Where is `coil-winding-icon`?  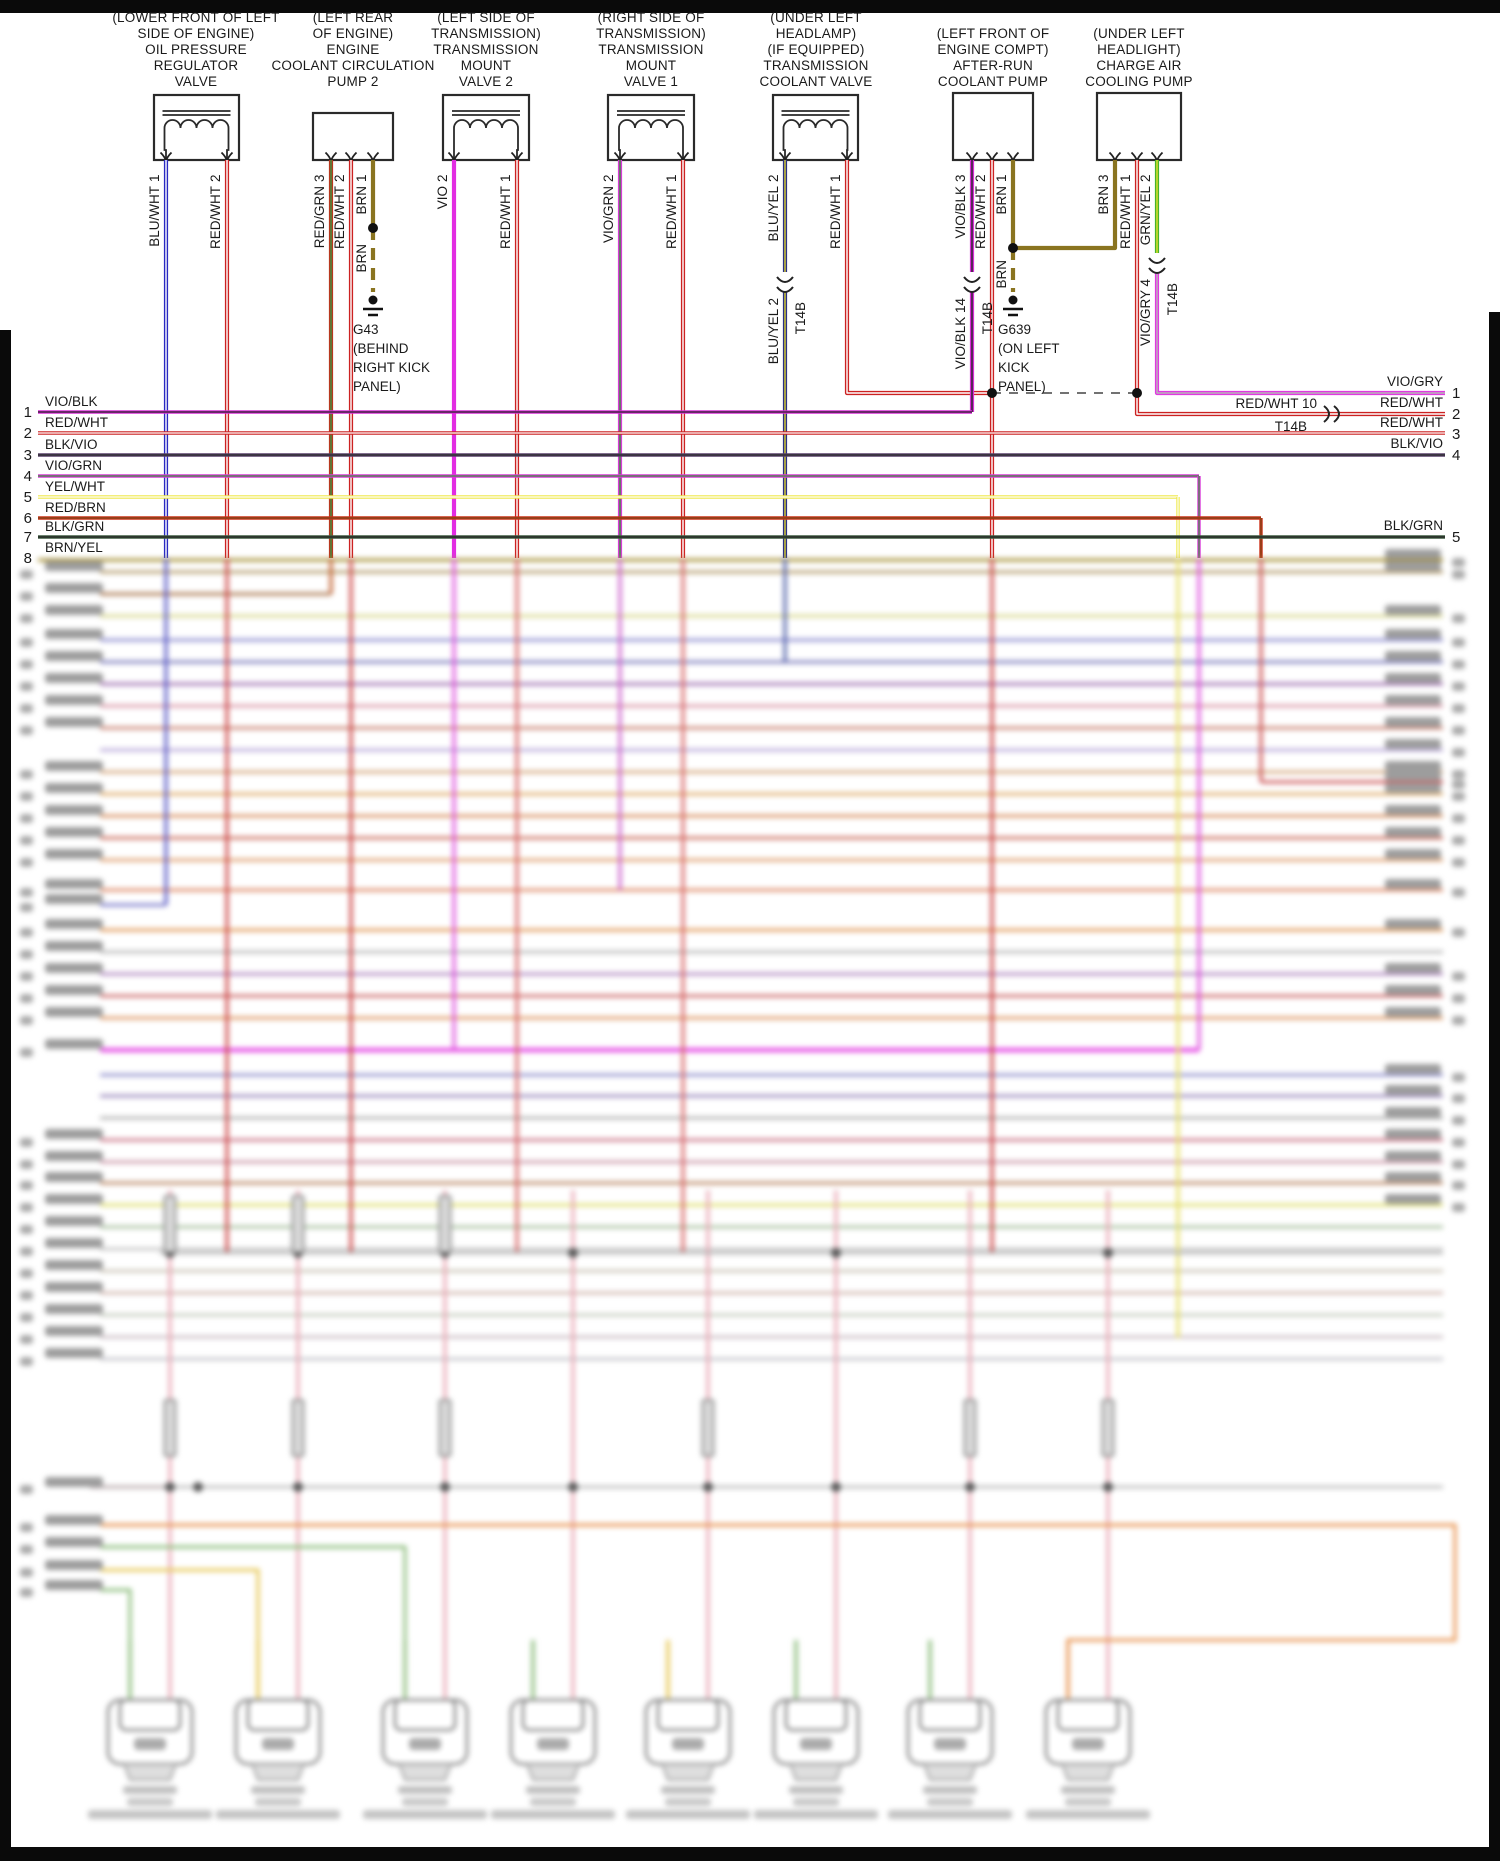 coil-winding-icon is located at coordinates (196, 124).